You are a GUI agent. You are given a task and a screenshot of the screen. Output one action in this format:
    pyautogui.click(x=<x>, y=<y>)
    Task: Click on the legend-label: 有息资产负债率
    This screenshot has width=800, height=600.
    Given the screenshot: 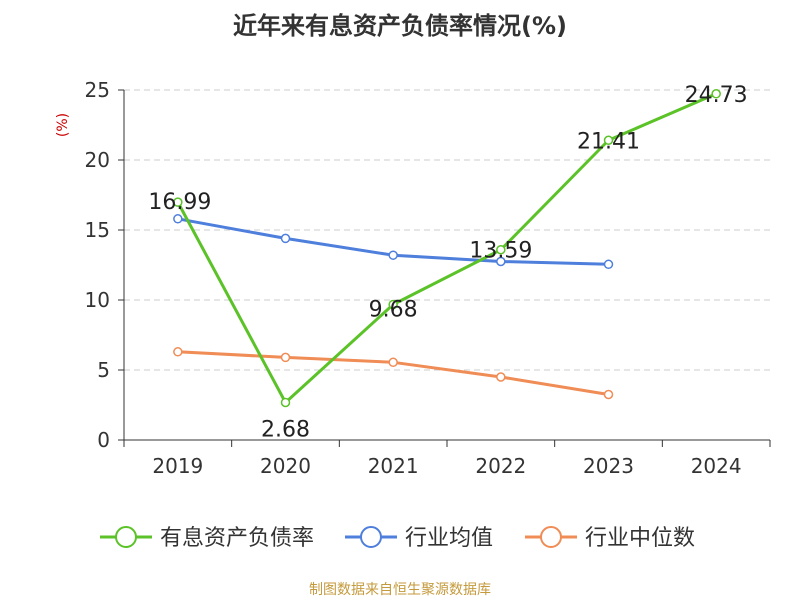 What is the action you would take?
    pyautogui.click(x=237, y=538)
    